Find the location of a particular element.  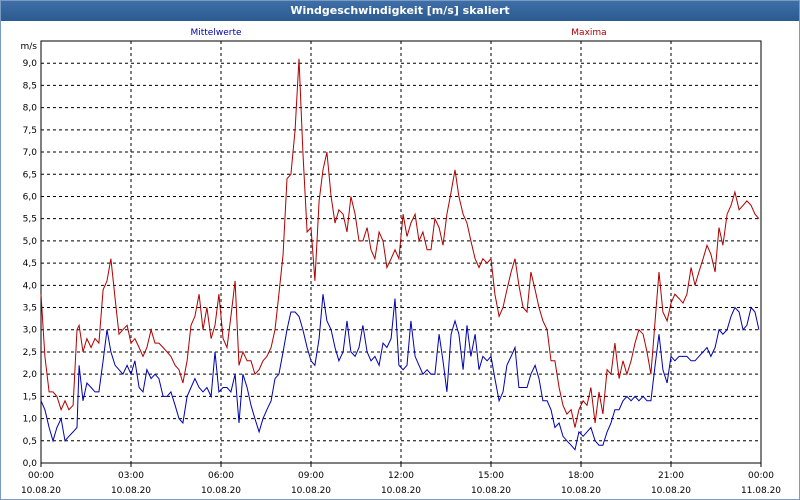

y-tick-label: 6,5 is located at coordinates (30, 175).